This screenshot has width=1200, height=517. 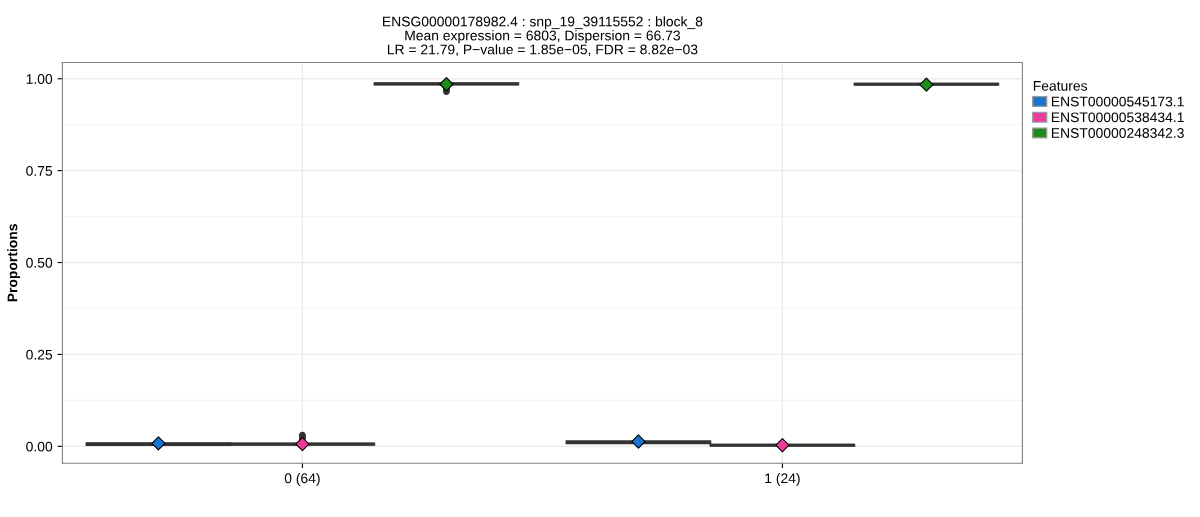 What do you see at coordinates (14, 263) in the screenshot?
I see `y-axis-title: Proportions` at bounding box center [14, 263].